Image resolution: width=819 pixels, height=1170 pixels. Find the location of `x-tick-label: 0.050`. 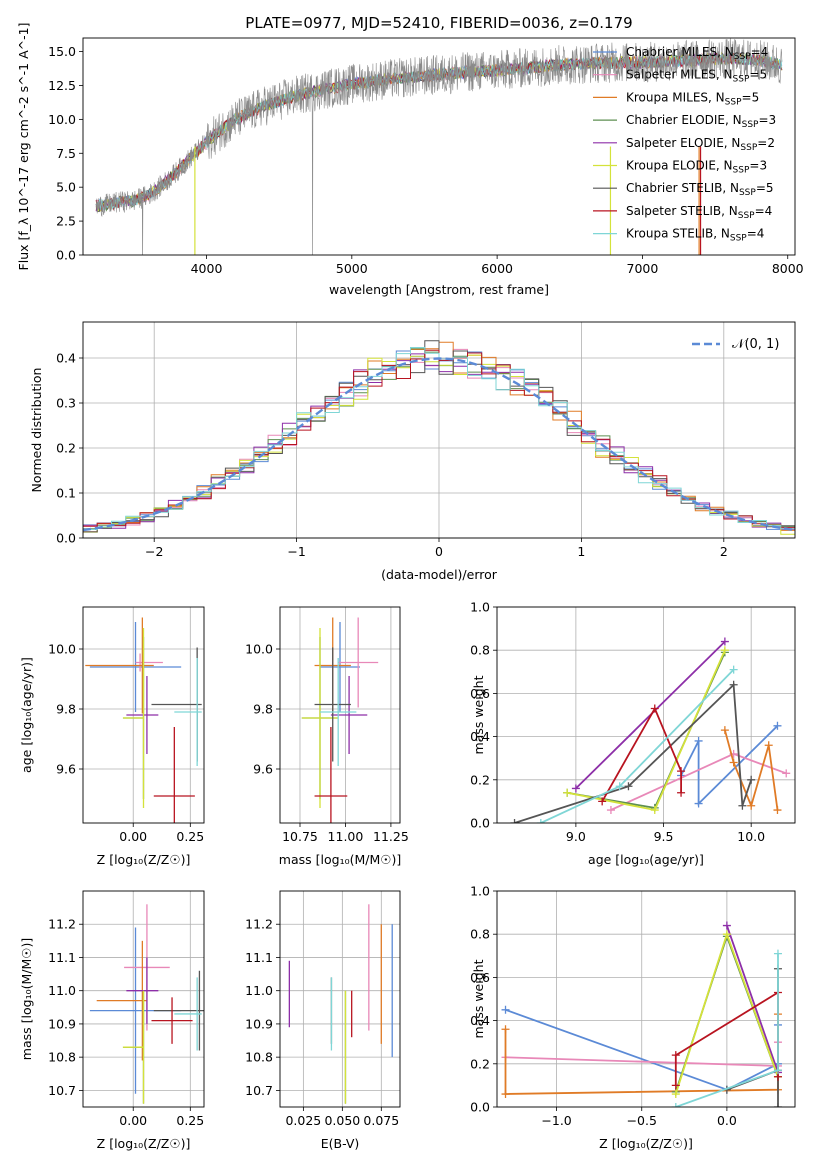

x-tick-label: 0.050 is located at coordinates (342, 1120).